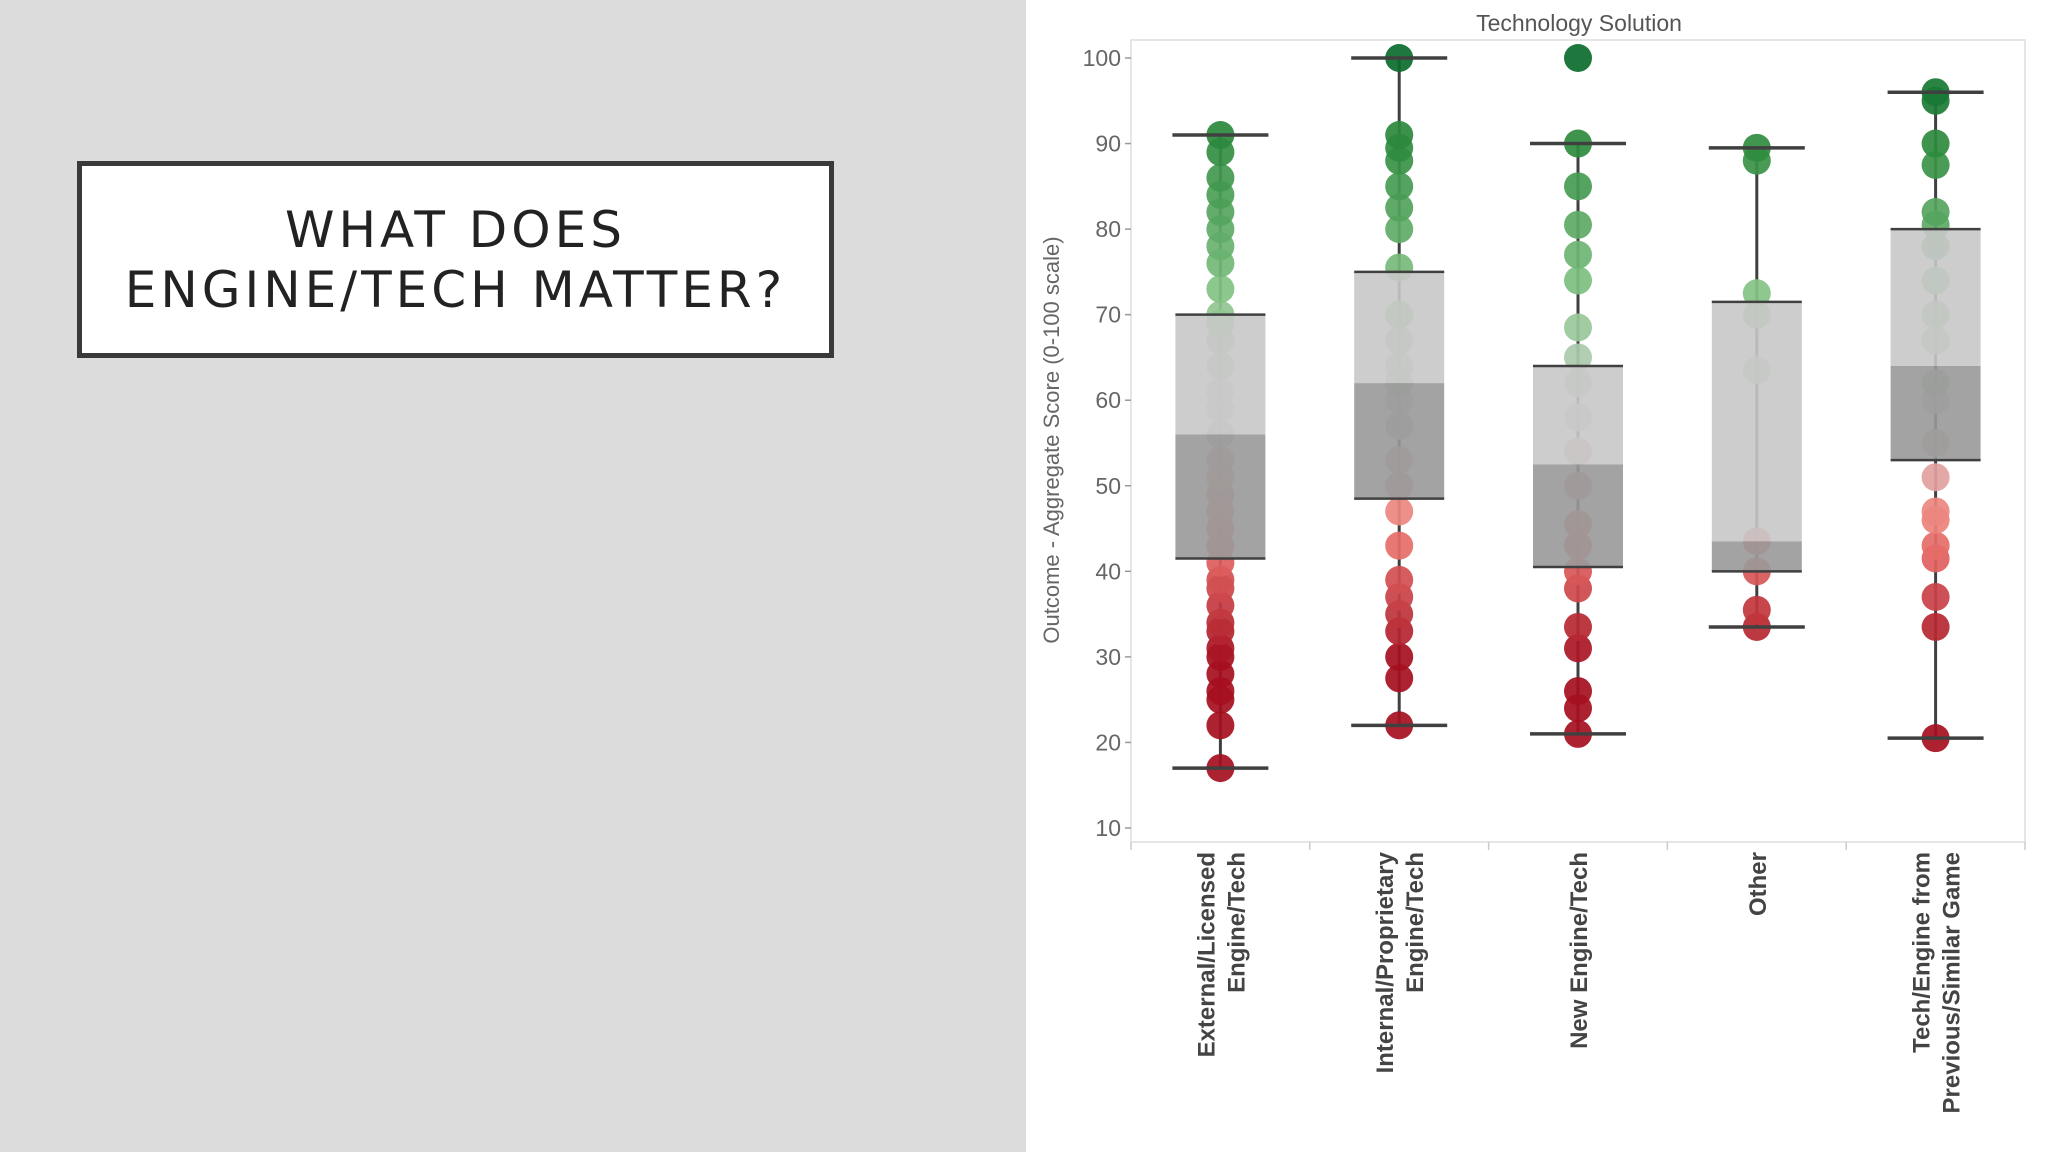 Image resolution: width=2048 pixels, height=1152 pixels. What do you see at coordinates (1400, 962) in the screenshot?
I see `x-category-label: Internal/Proprietary Engine/Tech` at bounding box center [1400, 962].